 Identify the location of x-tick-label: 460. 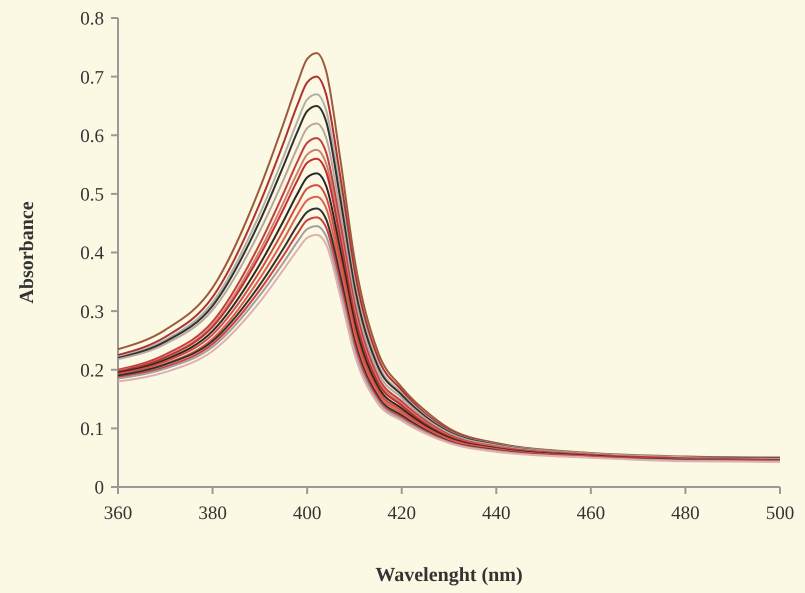
(591, 513).